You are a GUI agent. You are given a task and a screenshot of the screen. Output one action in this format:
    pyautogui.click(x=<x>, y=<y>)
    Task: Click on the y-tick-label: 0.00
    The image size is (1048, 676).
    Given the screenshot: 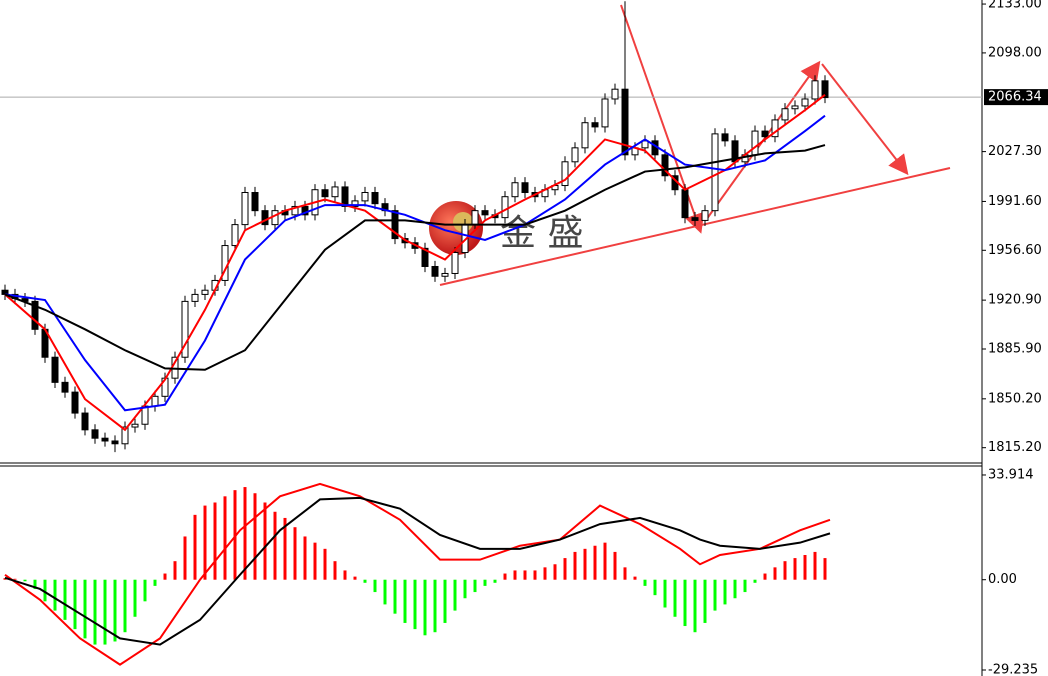 What is the action you would take?
    pyautogui.click(x=1002, y=579)
    